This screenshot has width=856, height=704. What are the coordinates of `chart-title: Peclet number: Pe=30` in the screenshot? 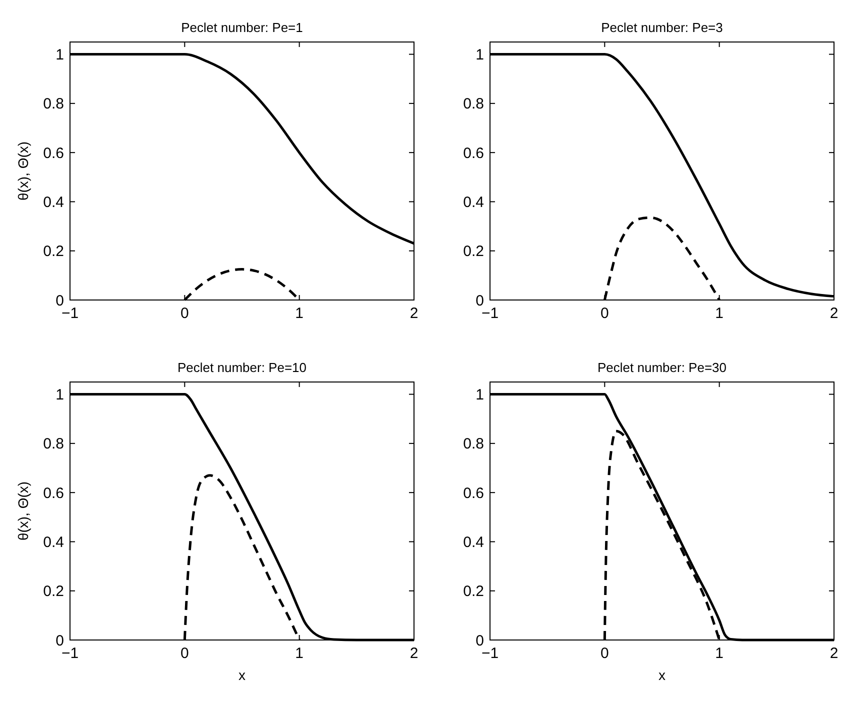 It's located at (662, 367).